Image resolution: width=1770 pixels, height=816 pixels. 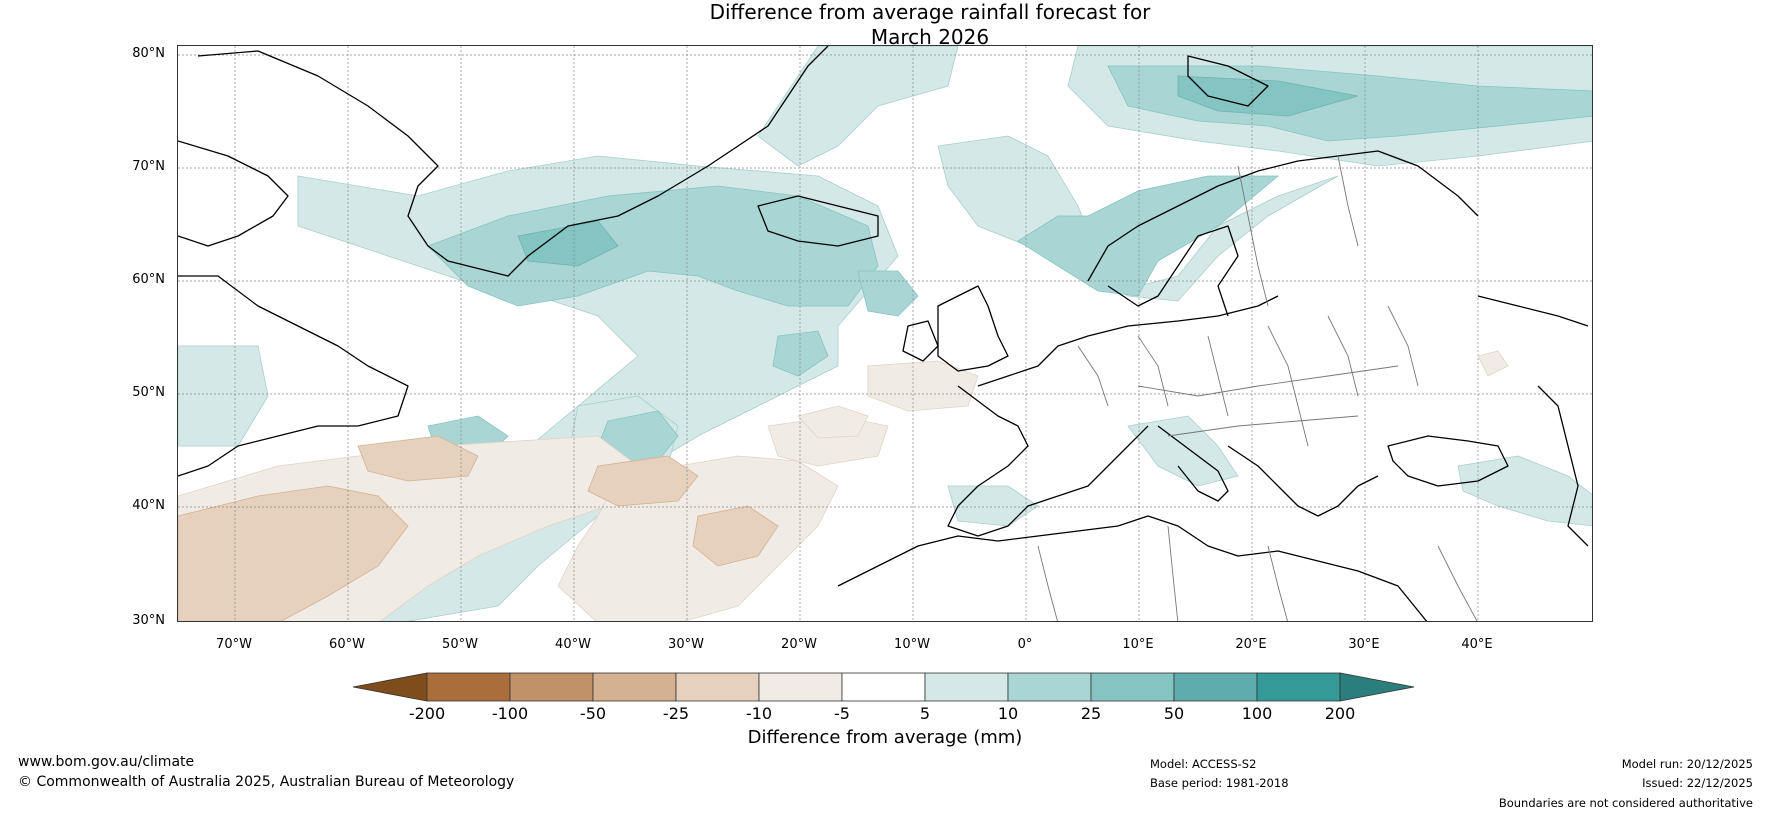 I want to click on country-borders, so click(x=1257, y=388).